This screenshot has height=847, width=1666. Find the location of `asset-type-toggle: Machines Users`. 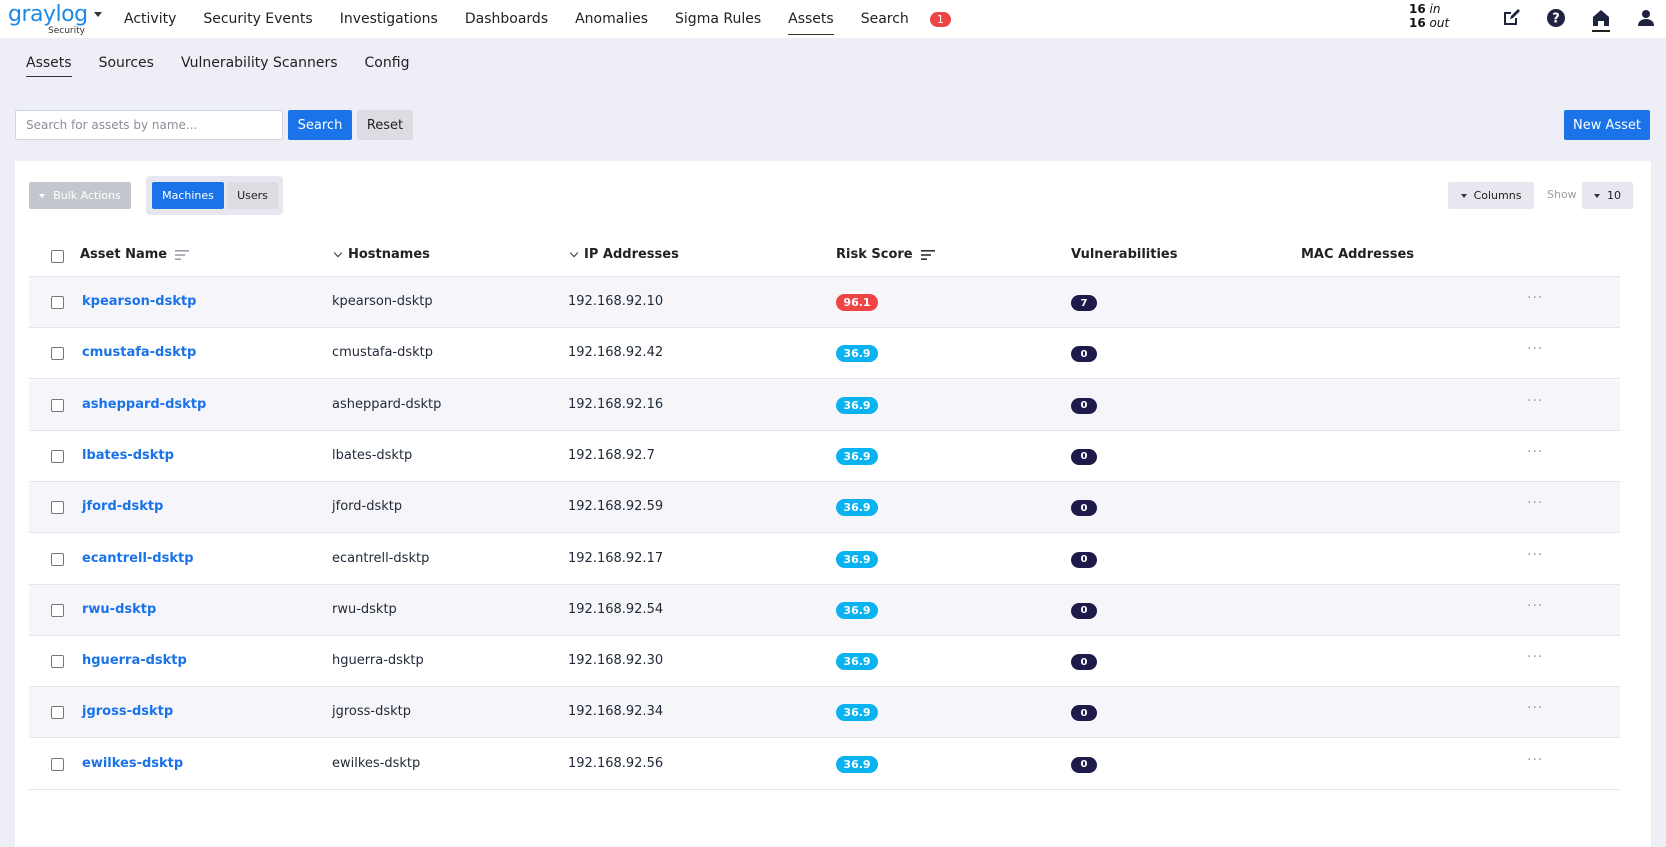

asset-type-toggle: Machines Users is located at coordinates (214, 195).